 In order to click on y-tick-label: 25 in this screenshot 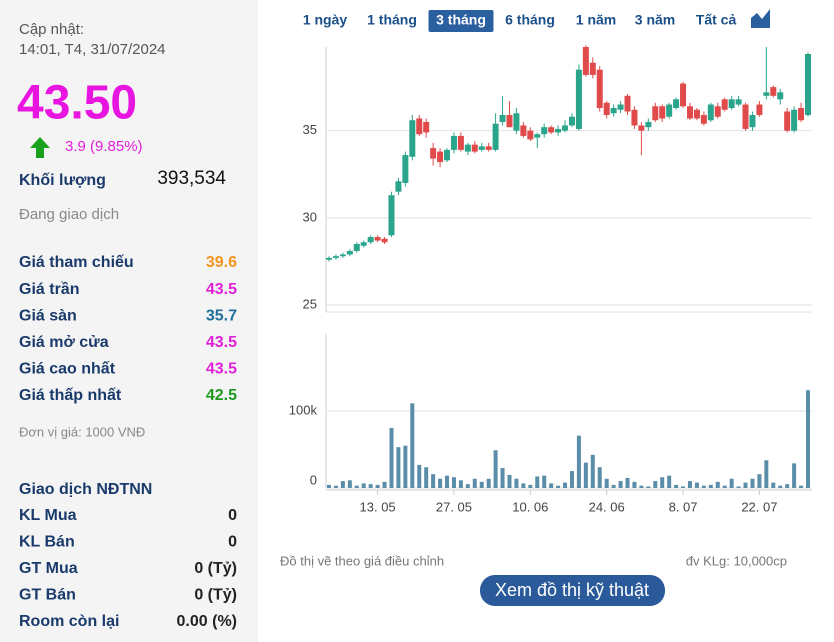, I will do `click(310, 303)`.